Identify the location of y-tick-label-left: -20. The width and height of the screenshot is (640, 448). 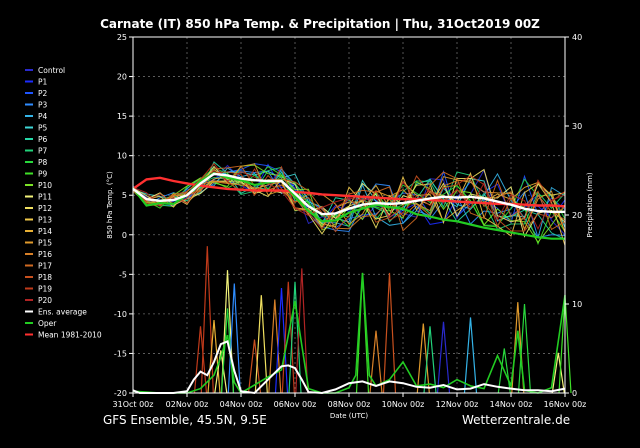
(120, 393).